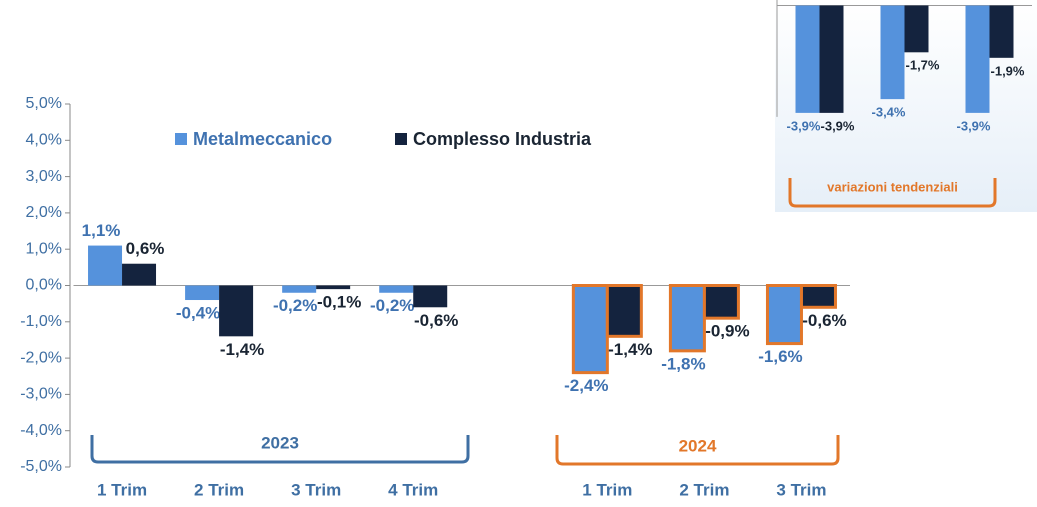  What do you see at coordinates (41, 357) in the screenshot?
I see `y-tick-label: -2,0%` at bounding box center [41, 357].